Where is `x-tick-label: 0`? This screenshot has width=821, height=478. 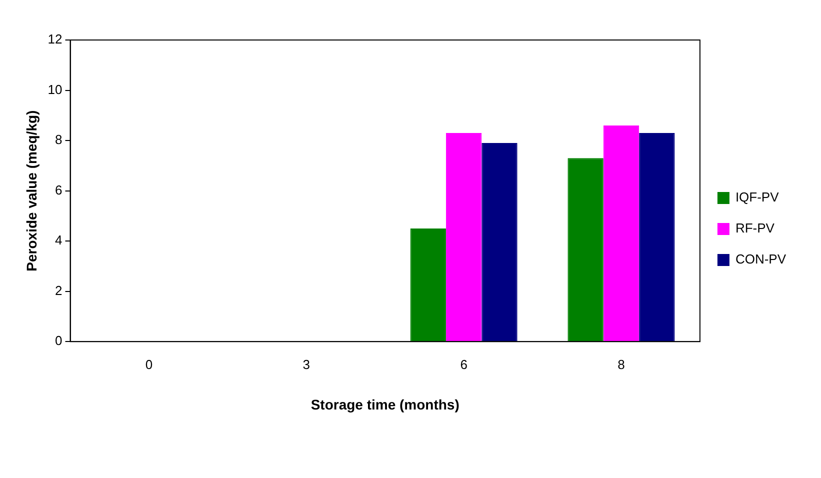
x-tick-label: 0 is located at coordinates (149, 364).